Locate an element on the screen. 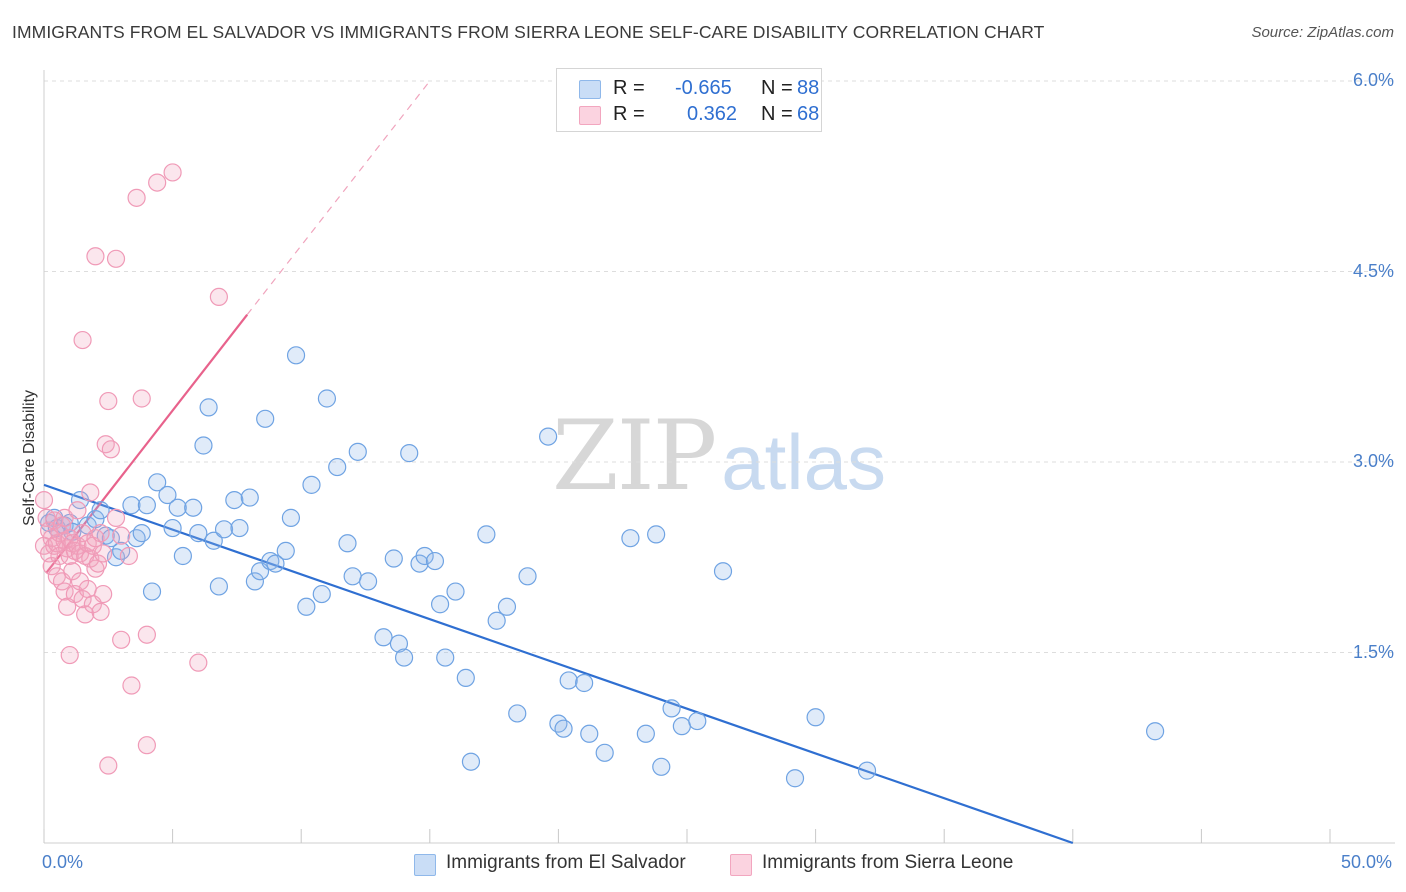 This screenshot has width=1406, height=892. y-tick-label: 4.5% is located at coordinates (1373, 270).